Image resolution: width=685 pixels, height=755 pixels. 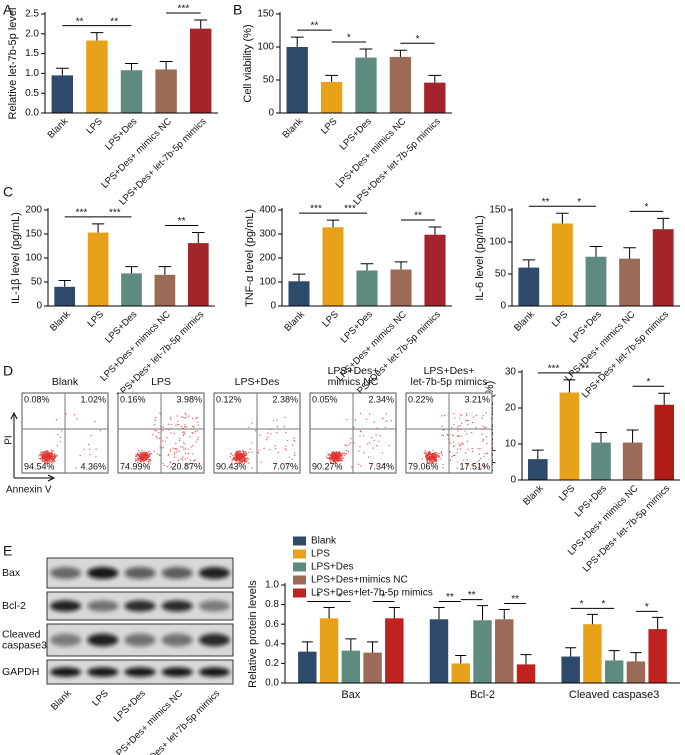 What do you see at coordinates (515, 599) in the screenshot?
I see `significance-label: **` at bounding box center [515, 599].